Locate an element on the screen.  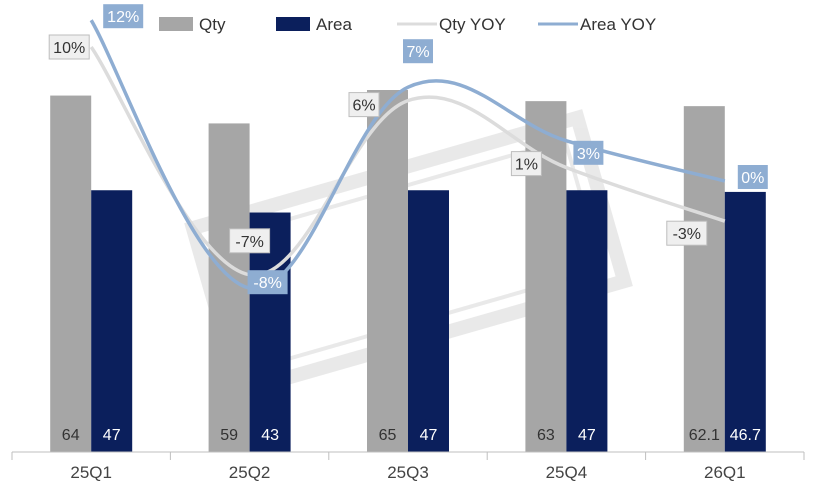
legend-label: Qty is located at coordinates (212, 24).